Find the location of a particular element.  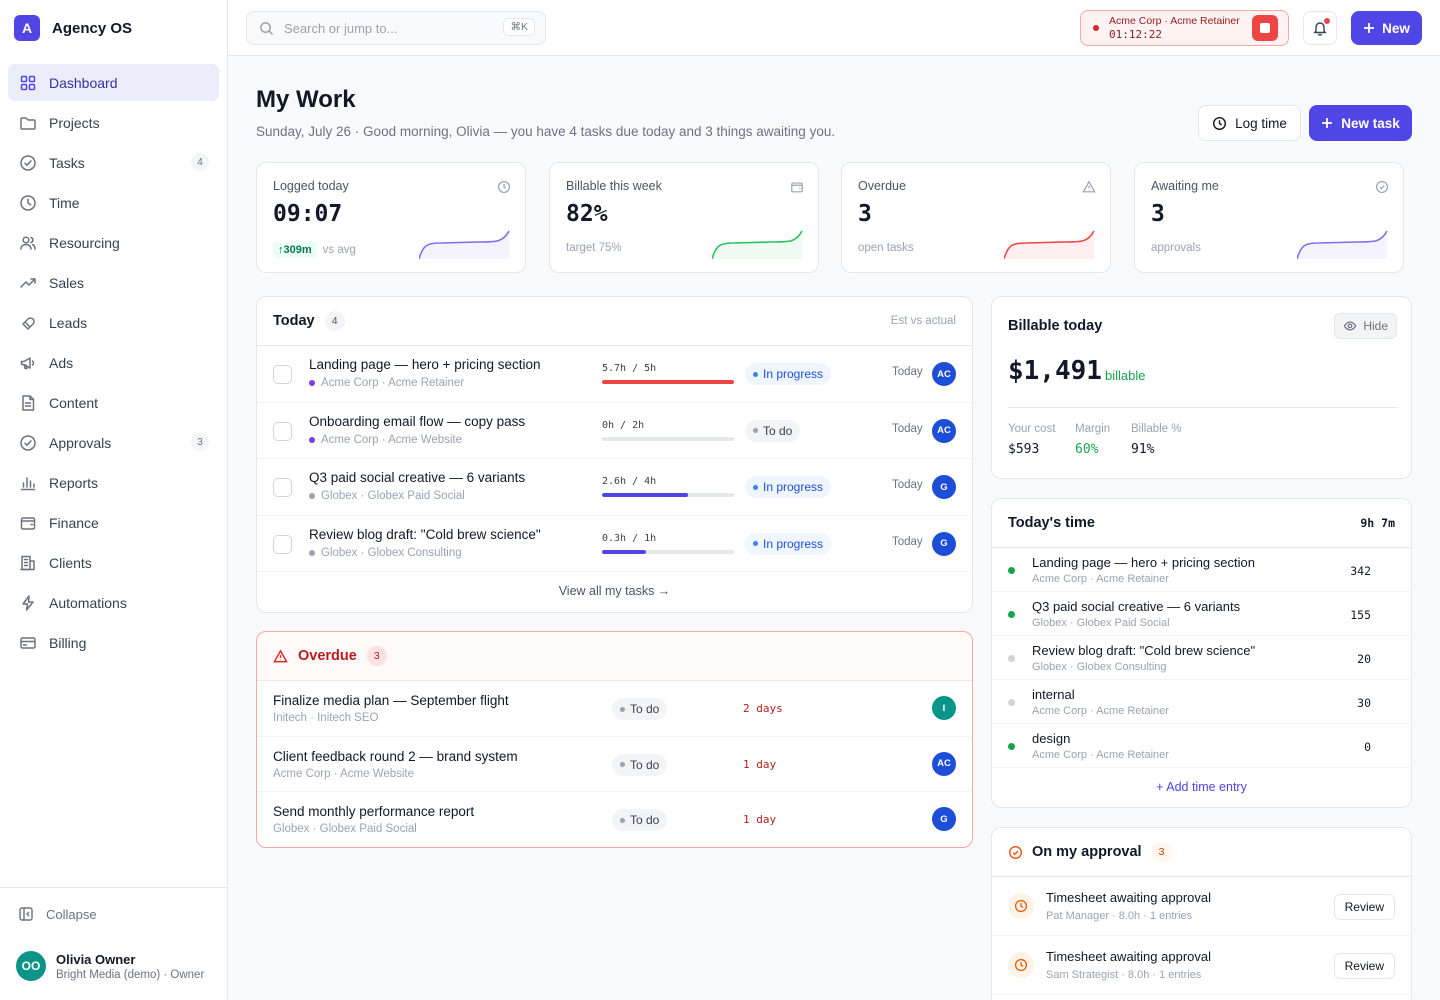

sidebar-item-automations: Automations is located at coordinates (113, 602).